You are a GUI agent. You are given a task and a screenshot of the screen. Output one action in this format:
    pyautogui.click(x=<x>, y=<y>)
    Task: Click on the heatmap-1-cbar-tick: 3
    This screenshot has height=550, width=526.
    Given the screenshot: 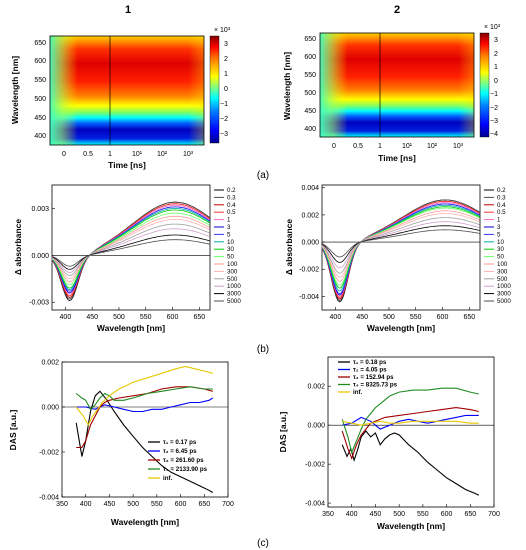 What is the action you would take?
    pyautogui.click(x=226, y=44)
    